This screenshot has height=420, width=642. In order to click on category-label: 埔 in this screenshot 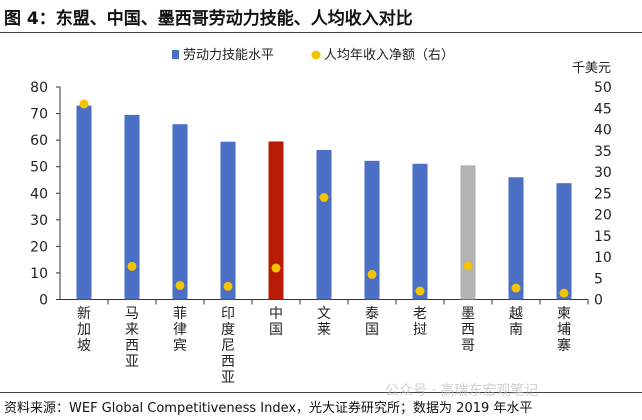, I will do `click(564, 330)`.